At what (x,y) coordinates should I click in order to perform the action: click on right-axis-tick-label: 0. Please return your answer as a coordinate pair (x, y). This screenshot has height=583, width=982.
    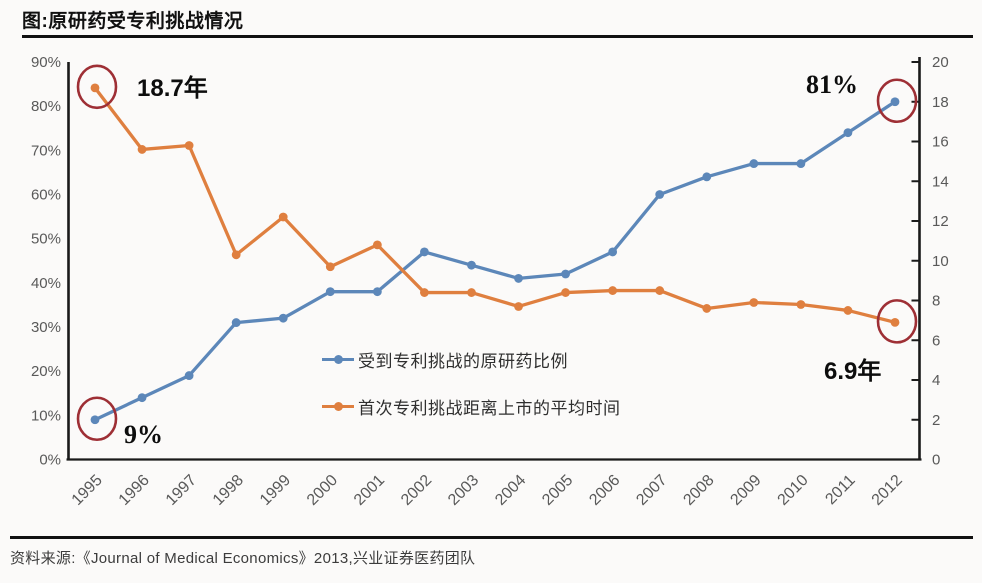
    Looking at the image, I should click on (936, 460).